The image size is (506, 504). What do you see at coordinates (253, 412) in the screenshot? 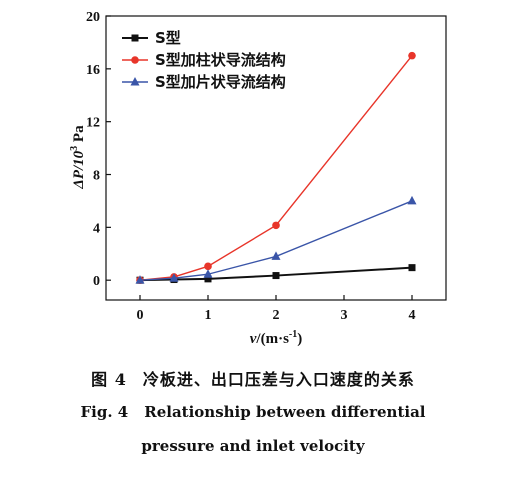
I see `figure-caption-english-line1: Fig. 4 Relationship between differential` at bounding box center [253, 412].